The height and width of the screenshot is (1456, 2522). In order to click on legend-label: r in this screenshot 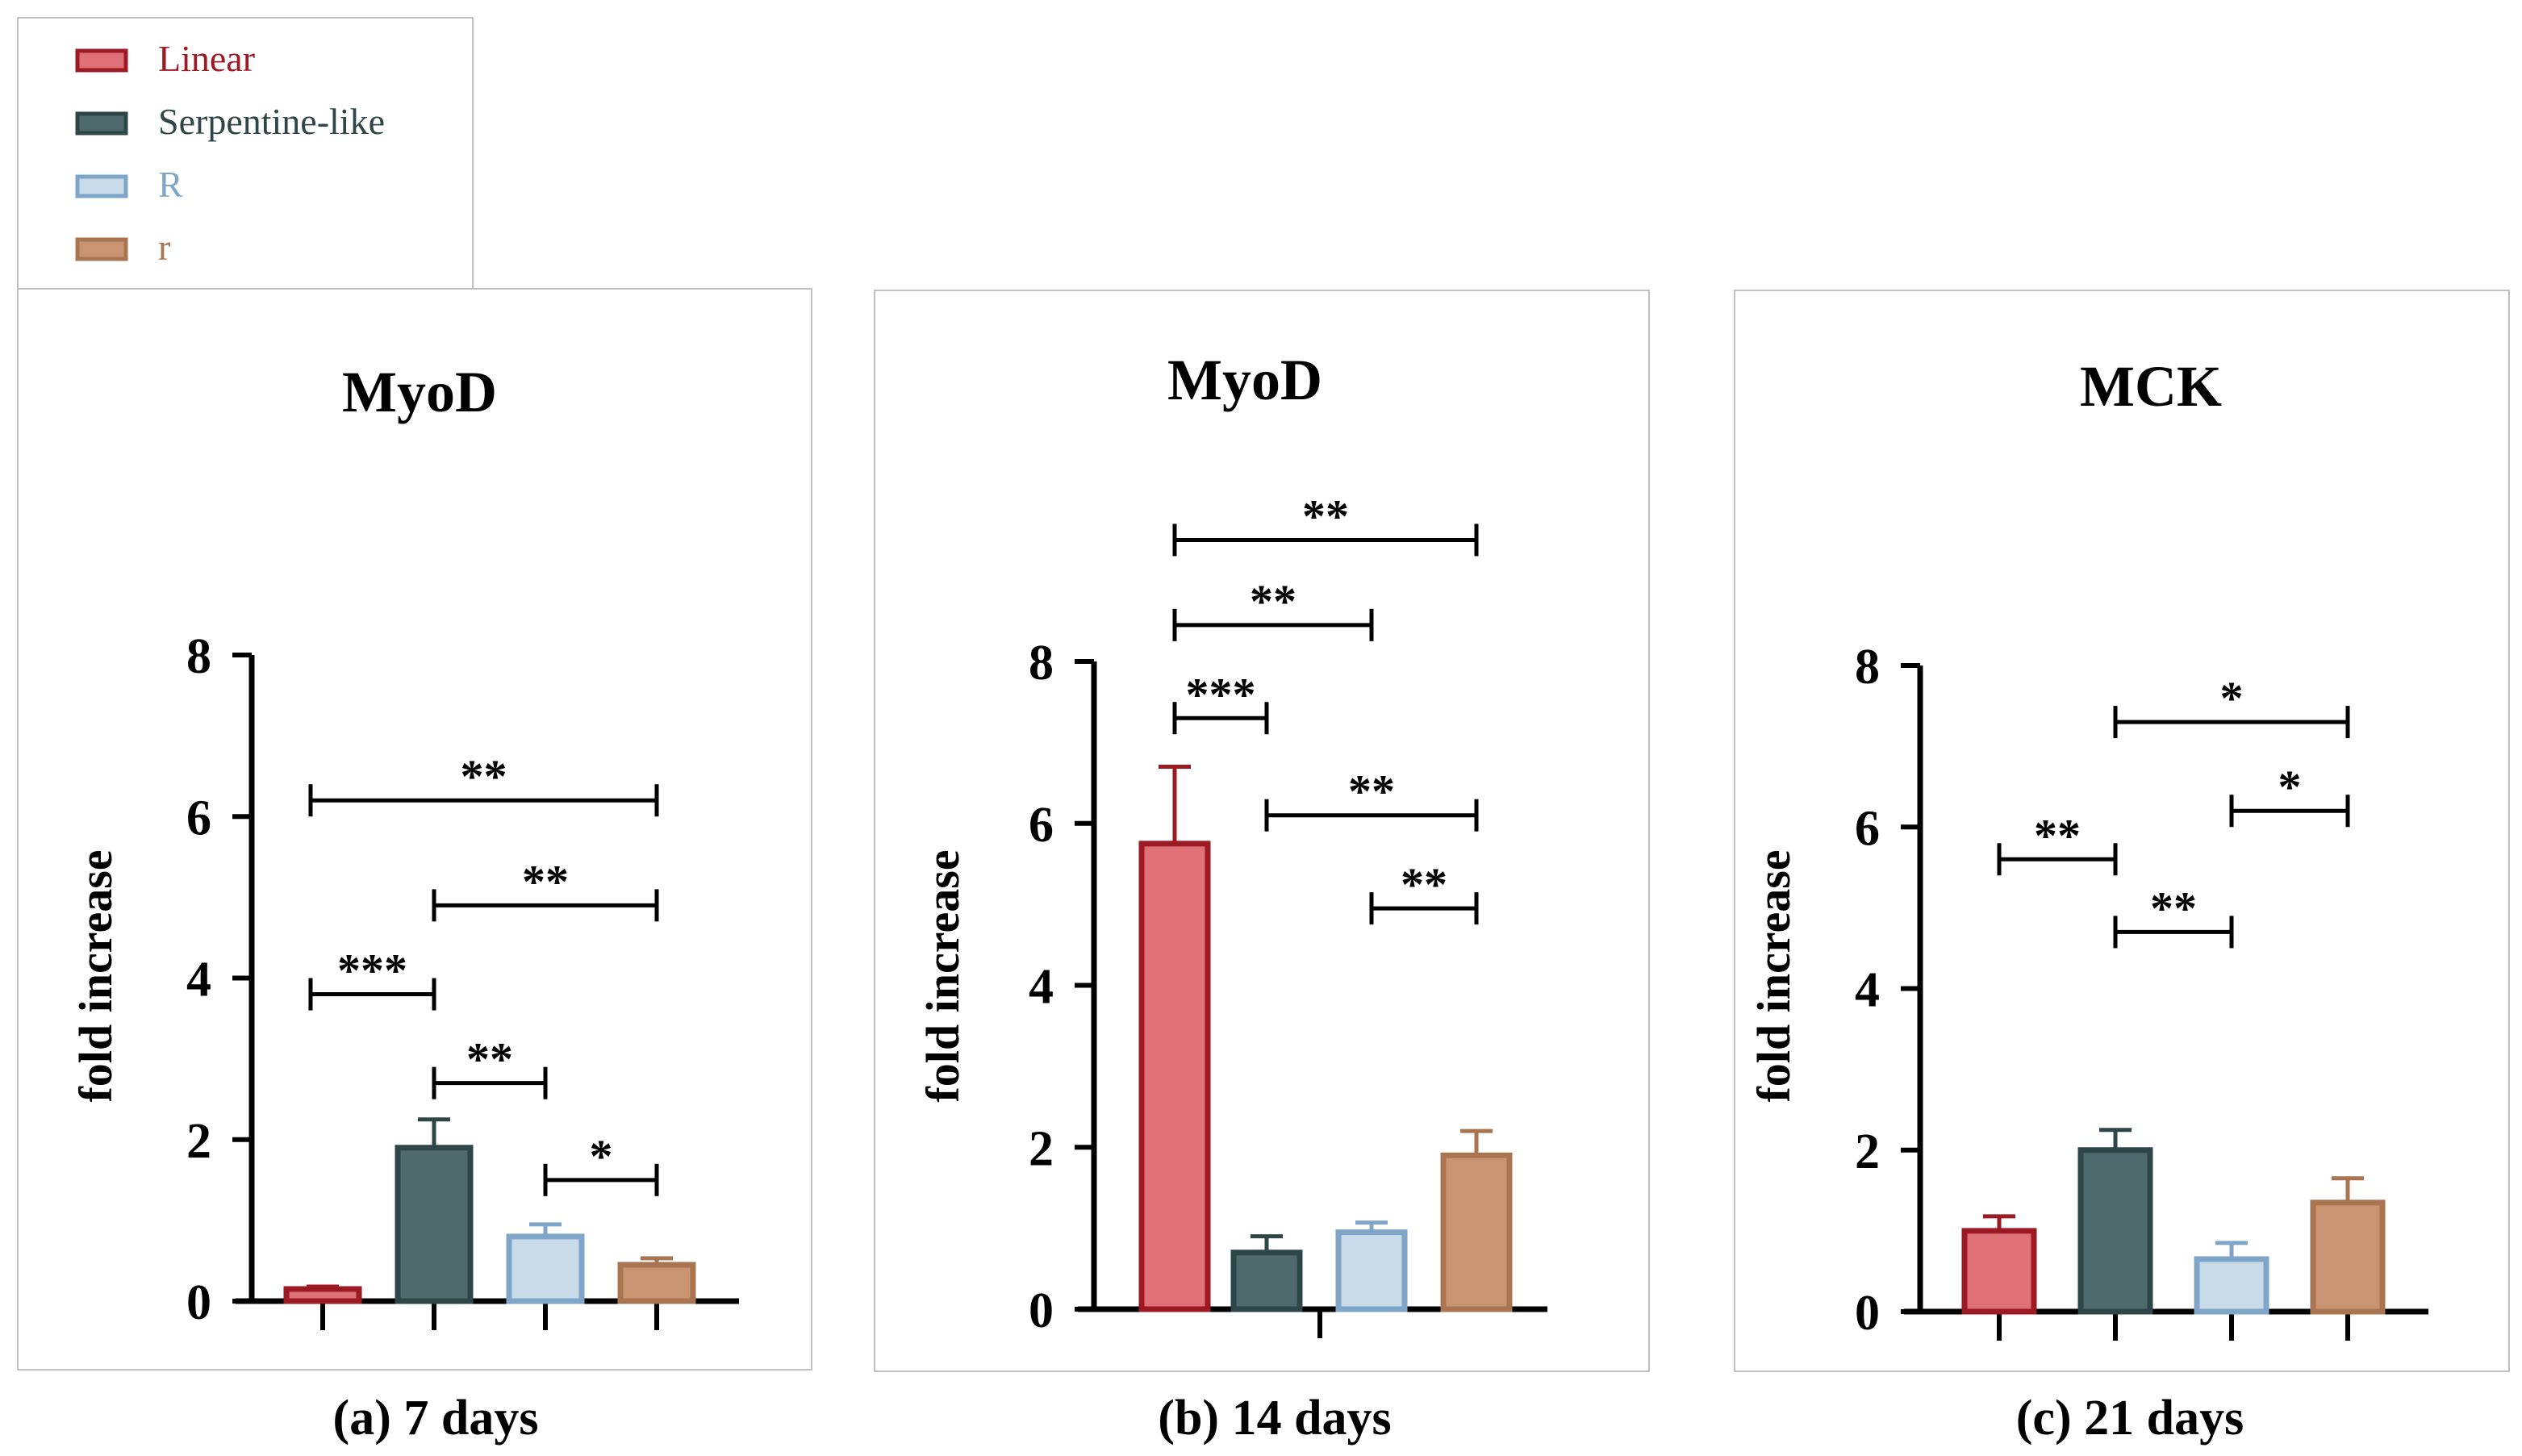, I will do `click(164, 247)`.